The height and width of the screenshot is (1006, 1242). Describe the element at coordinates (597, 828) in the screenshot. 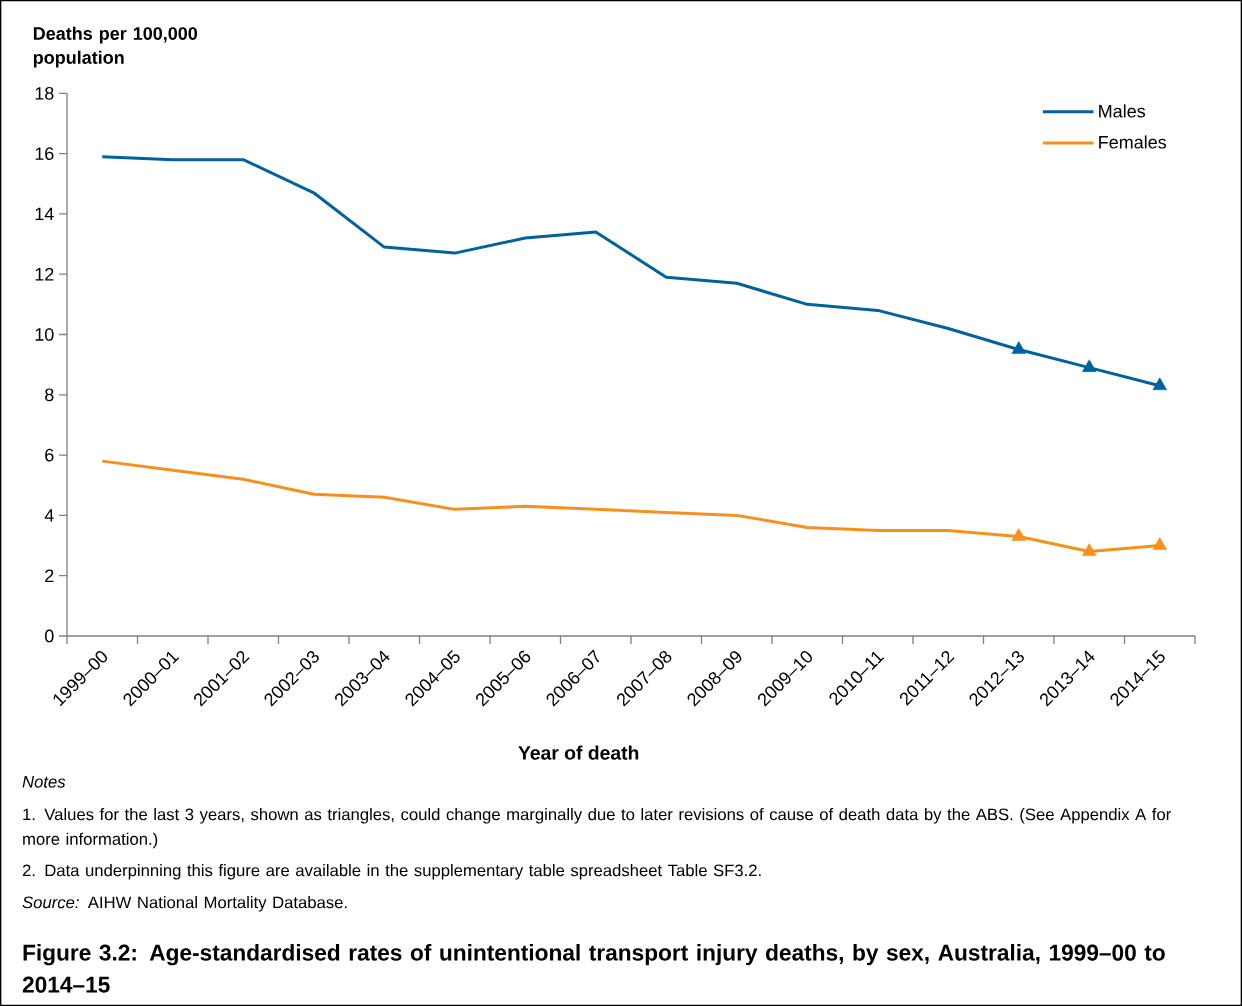

I see `text: 1. Values for the last 3 years, shown as triangles, could change marginally due to later revisions of cause of death data by the ABS. (See Appendix A for more information.)` at that location.